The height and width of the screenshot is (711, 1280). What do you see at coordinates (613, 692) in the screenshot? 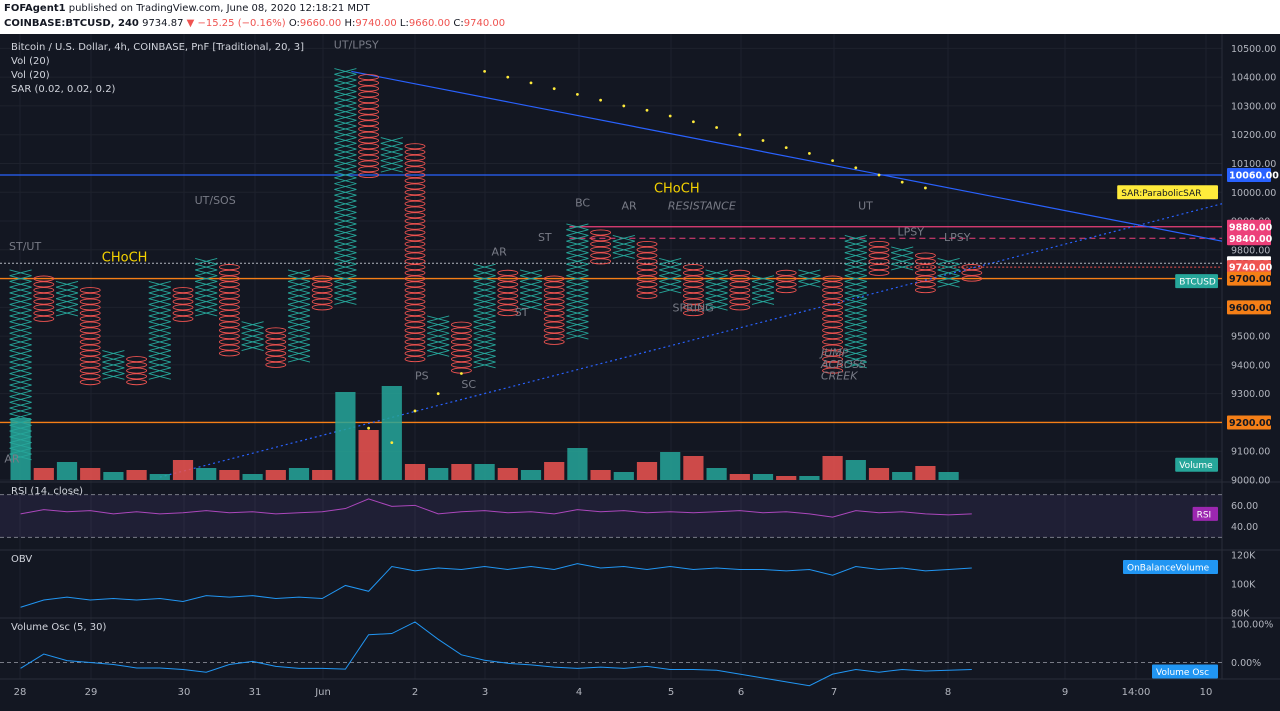
I see `time-axis: 28 29 30 31 Jun 2 3 4 5 6 7 8 9 14:00 10` at bounding box center [613, 692].